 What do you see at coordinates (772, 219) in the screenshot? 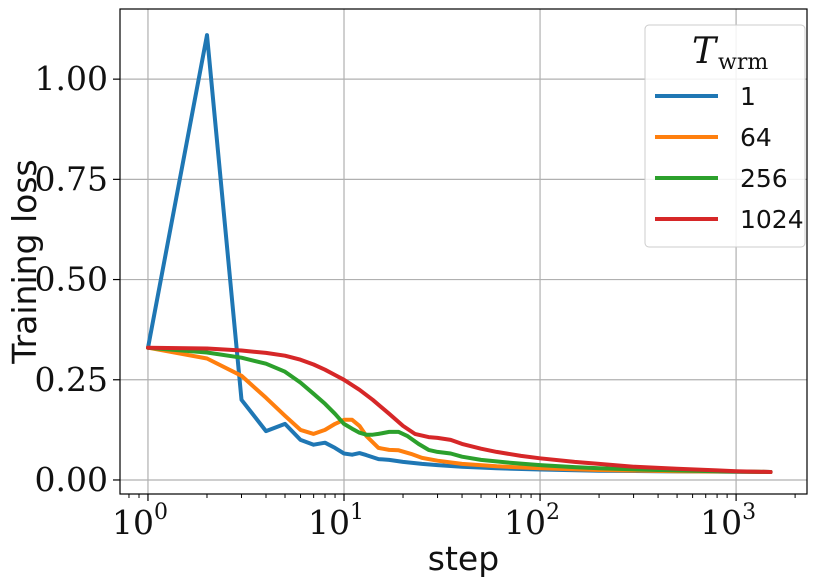
I see `legend-label-1024: 1024` at bounding box center [772, 219].